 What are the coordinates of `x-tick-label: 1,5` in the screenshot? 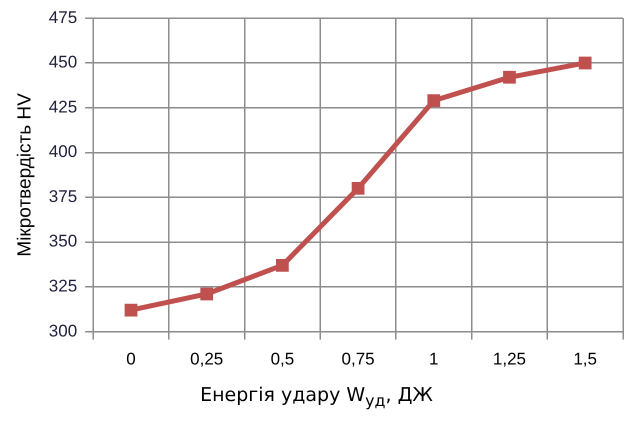 It's located at (585, 358).